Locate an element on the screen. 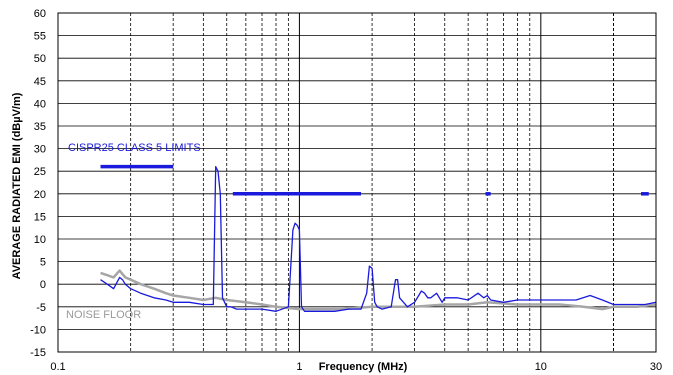 The width and height of the screenshot is (673, 375). y-tick-label: 50 is located at coordinates (40, 59).